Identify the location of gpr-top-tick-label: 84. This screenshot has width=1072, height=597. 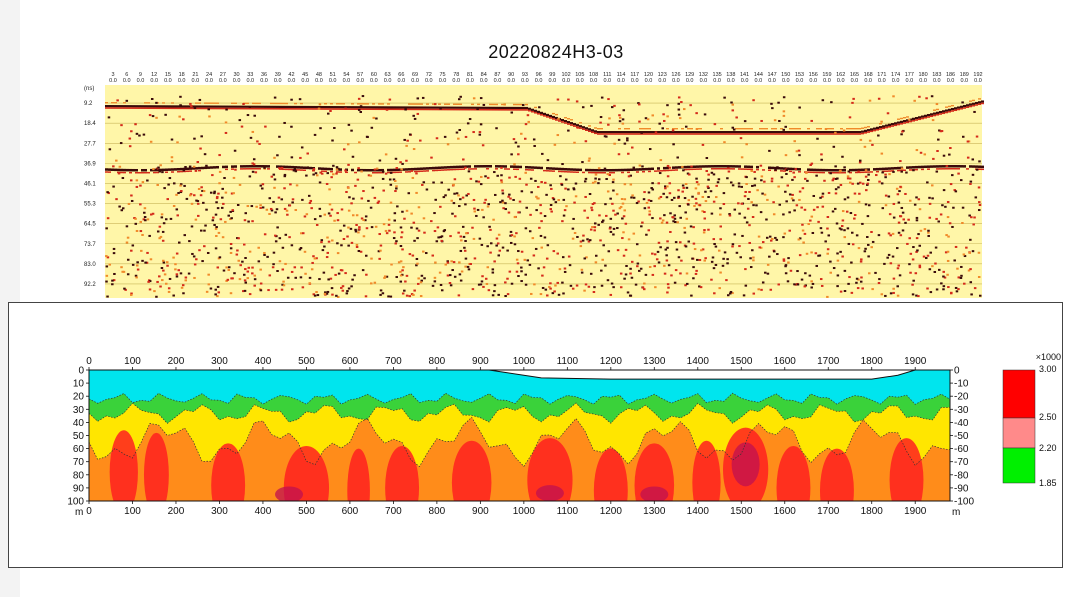
(484, 75).